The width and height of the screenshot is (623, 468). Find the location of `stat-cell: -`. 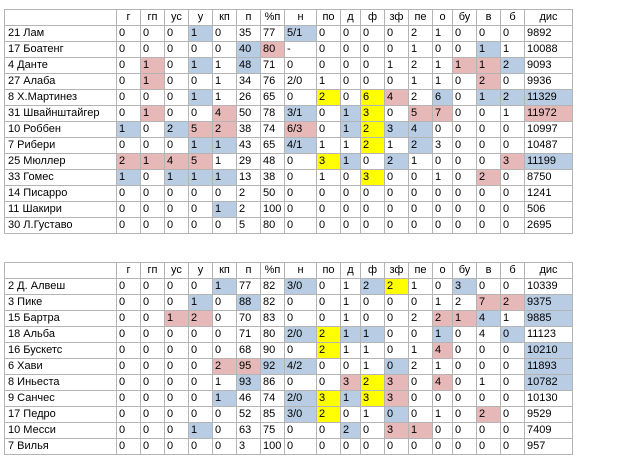

stat-cell: - is located at coordinates (300, 49).